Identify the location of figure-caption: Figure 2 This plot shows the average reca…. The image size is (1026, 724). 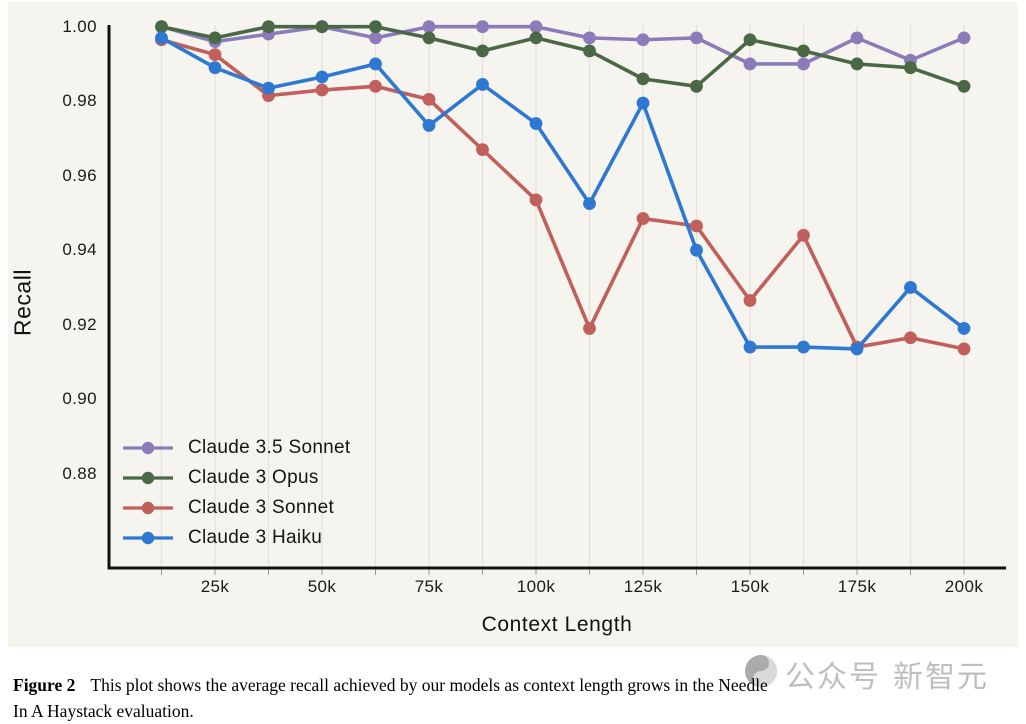
(518, 698).